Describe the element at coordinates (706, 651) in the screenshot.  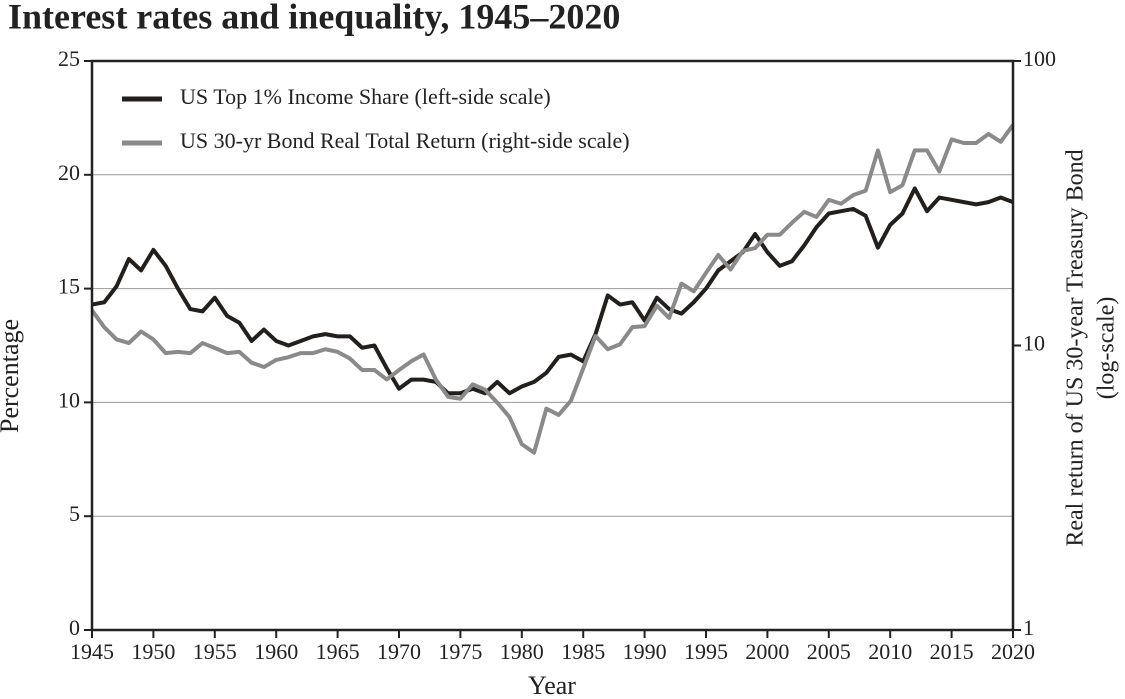
I see `x-tick-label: 1995` at that location.